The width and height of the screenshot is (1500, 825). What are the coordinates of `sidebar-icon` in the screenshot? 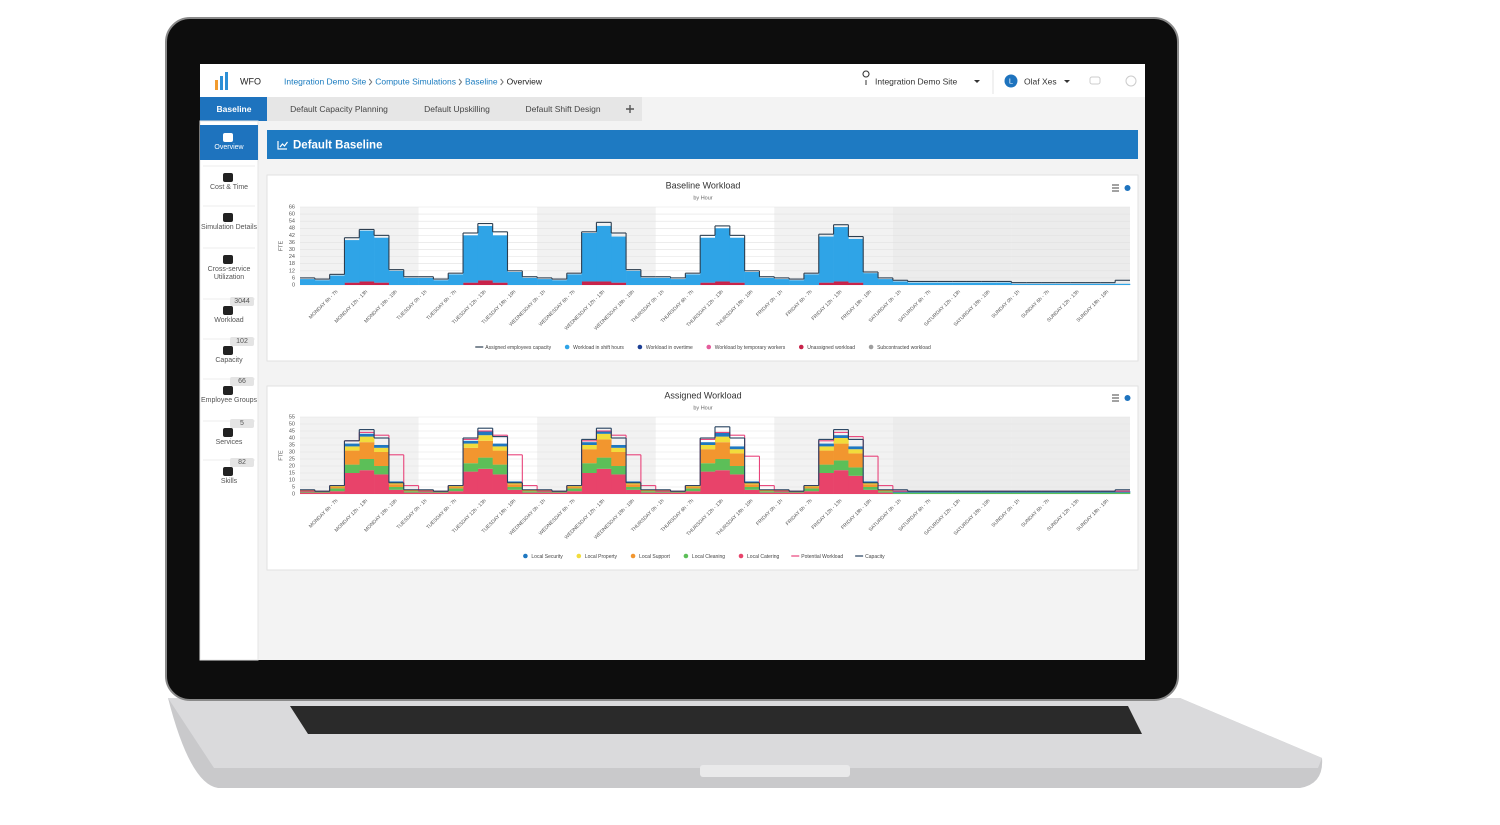 It's located at (228, 432).